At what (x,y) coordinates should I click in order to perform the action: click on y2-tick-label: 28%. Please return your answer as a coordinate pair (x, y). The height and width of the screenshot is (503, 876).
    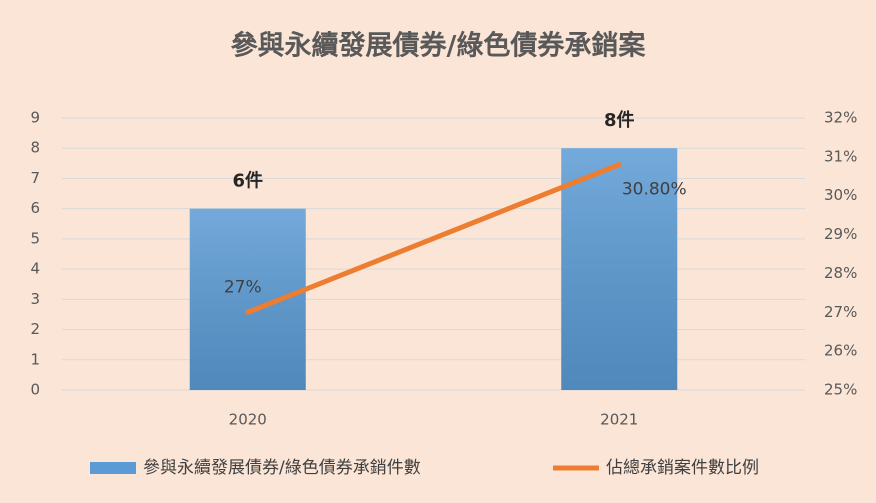
    Looking at the image, I should click on (840, 273).